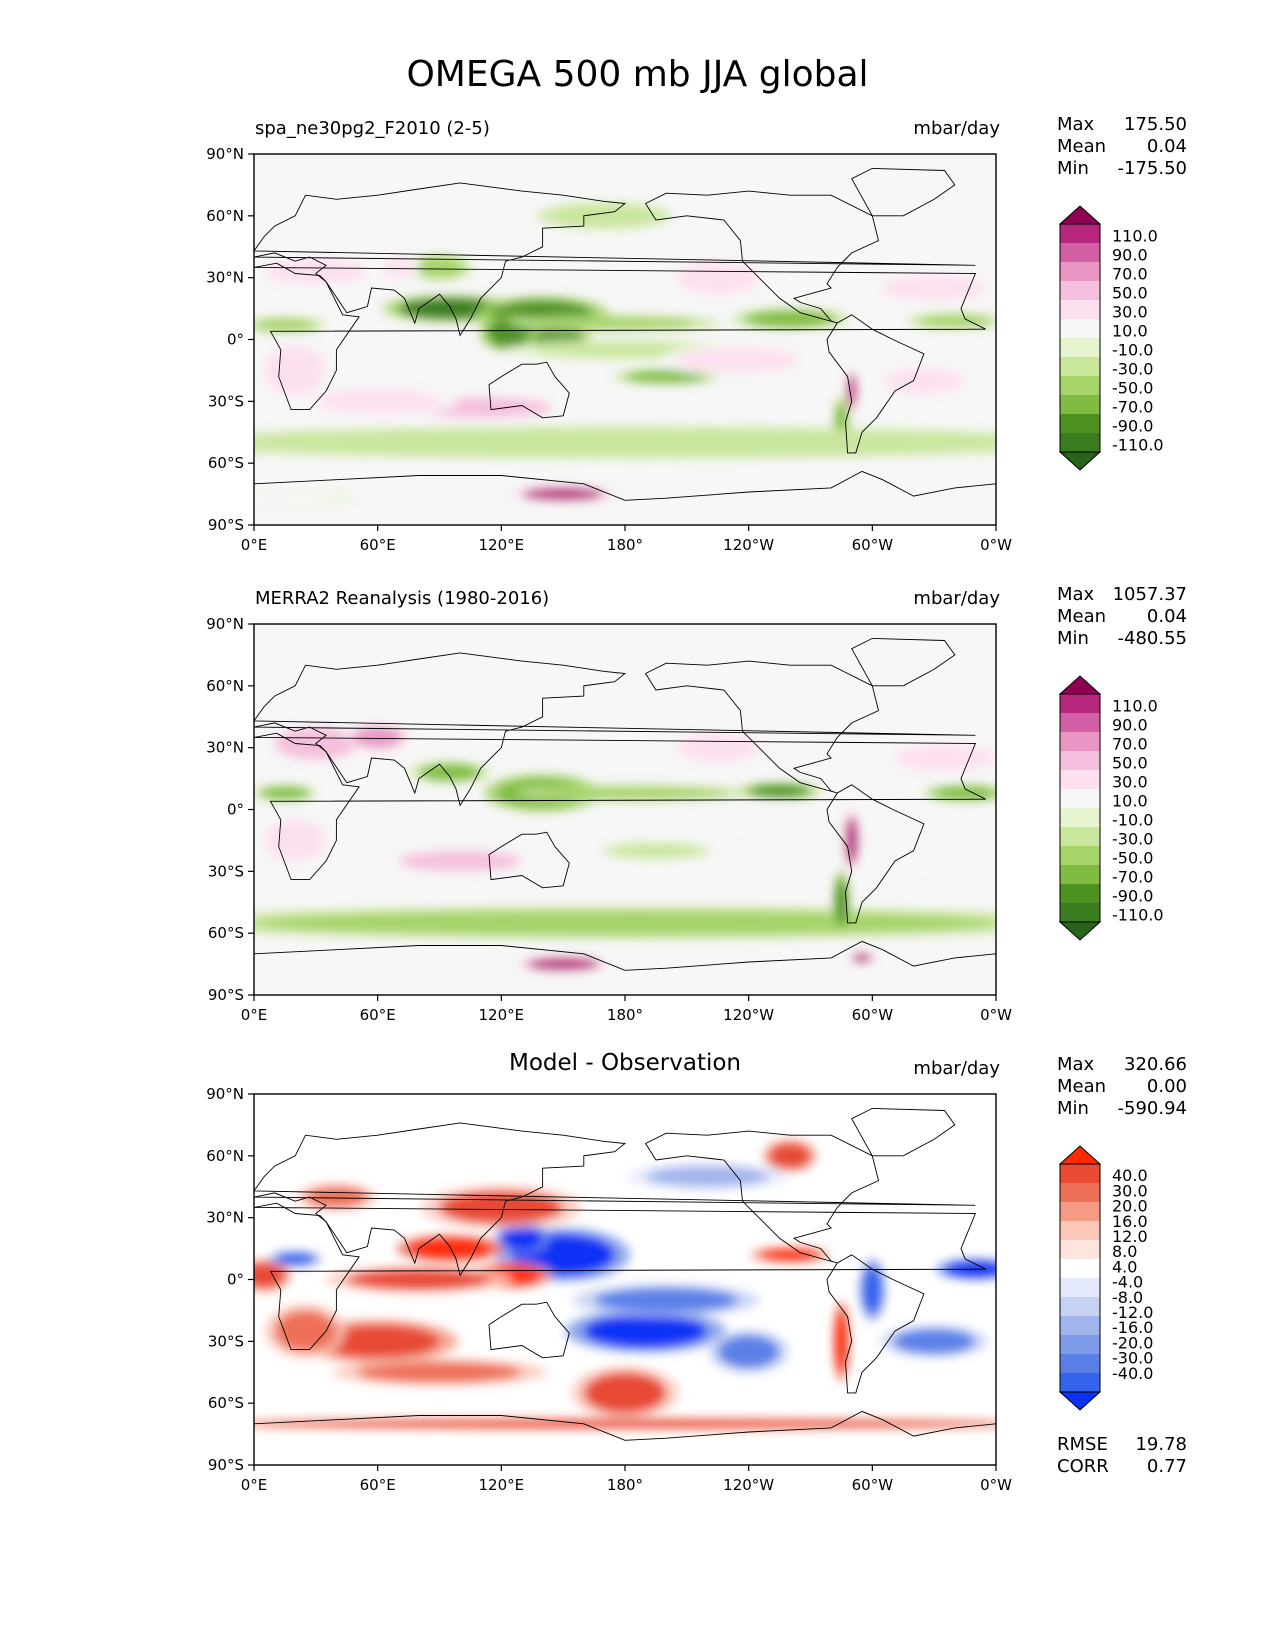 This screenshot has height=1650, width=1275. What do you see at coordinates (637, 74) in the screenshot?
I see `figure-title: OMEGA 500 mb JJA global` at bounding box center [637, 74].